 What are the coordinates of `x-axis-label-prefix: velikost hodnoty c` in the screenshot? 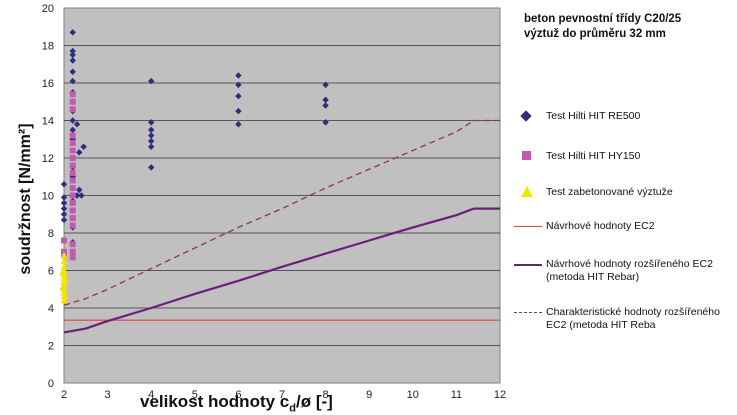 It's located at (215, 401).